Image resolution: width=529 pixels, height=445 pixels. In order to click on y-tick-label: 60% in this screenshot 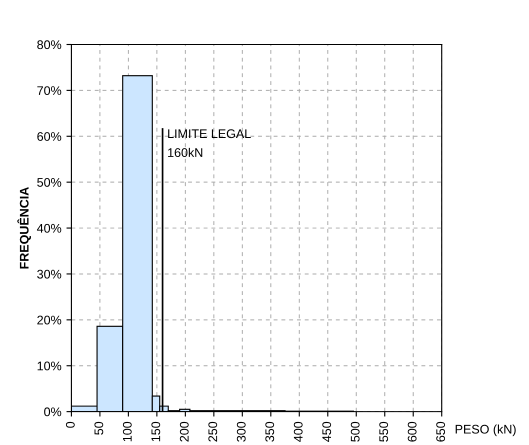, I will do `click(49, 136)`.